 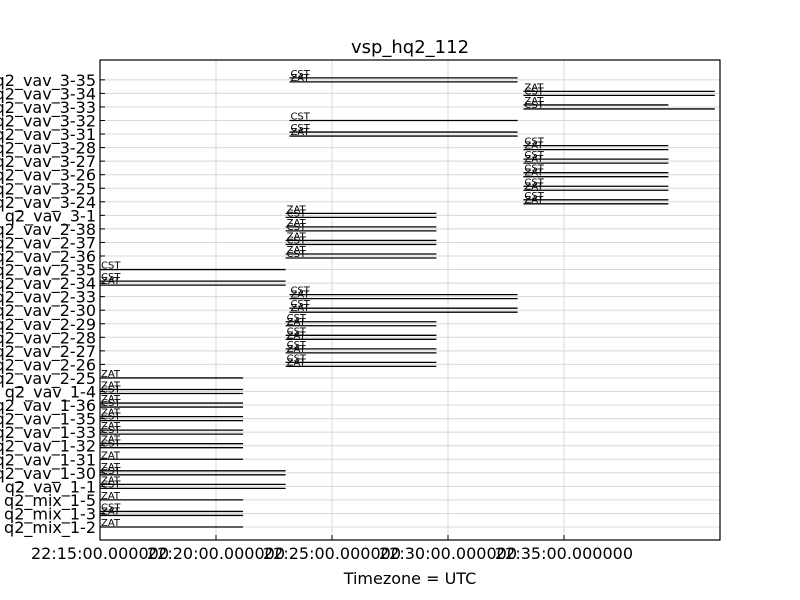 I want to click on y-tick-label: q2_mix_1-3, so click(x=50, y=514).